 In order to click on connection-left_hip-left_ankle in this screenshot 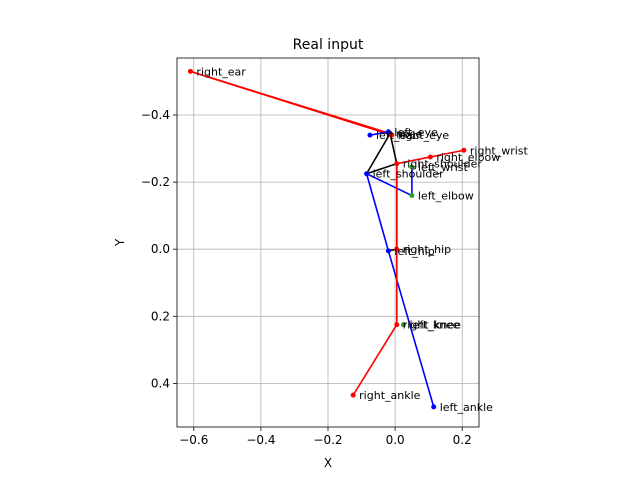, I will do `click(411, 329)`.